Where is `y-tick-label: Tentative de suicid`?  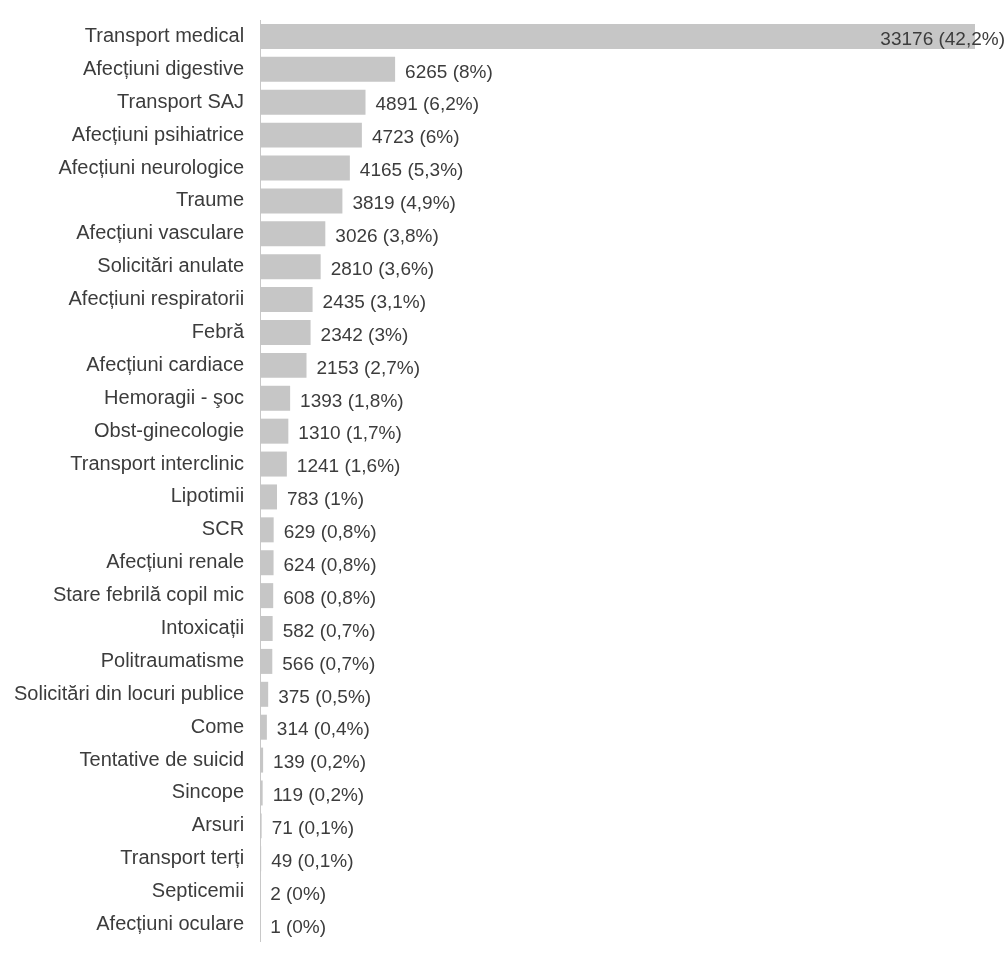 y-tick-label: Tentative de suicid is located at coordinates (162, 758).